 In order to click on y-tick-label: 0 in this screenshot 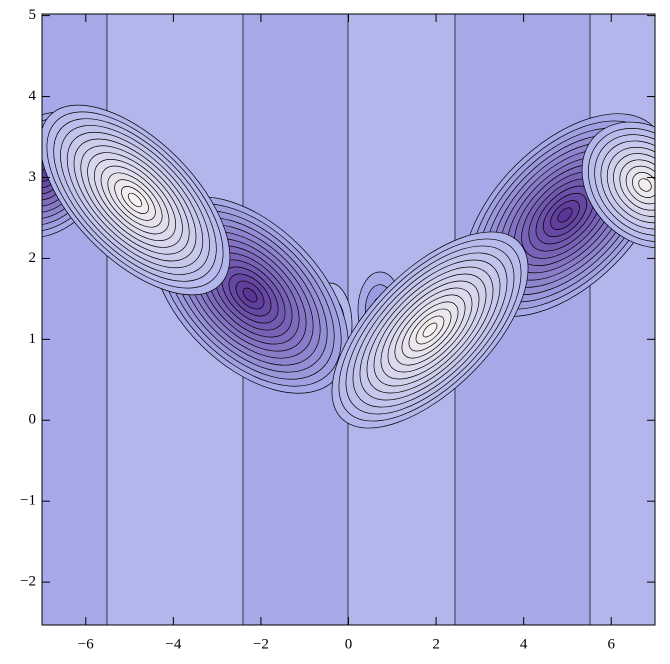, I will do `click(33, 420)`.